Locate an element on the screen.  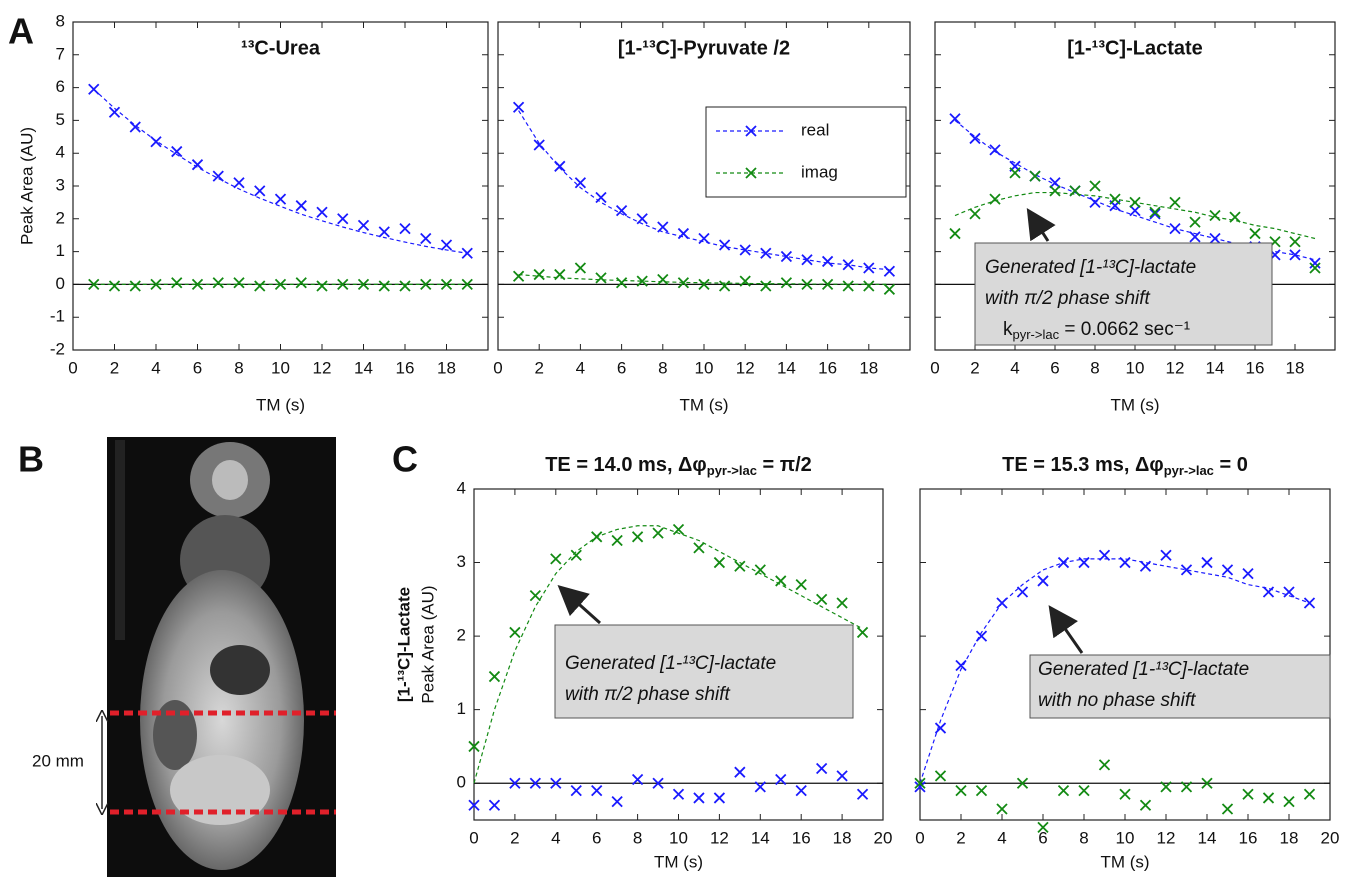
annotation-text-tail: = 0.0662 sec⁻¹ is located at coordinates (1124, 329).